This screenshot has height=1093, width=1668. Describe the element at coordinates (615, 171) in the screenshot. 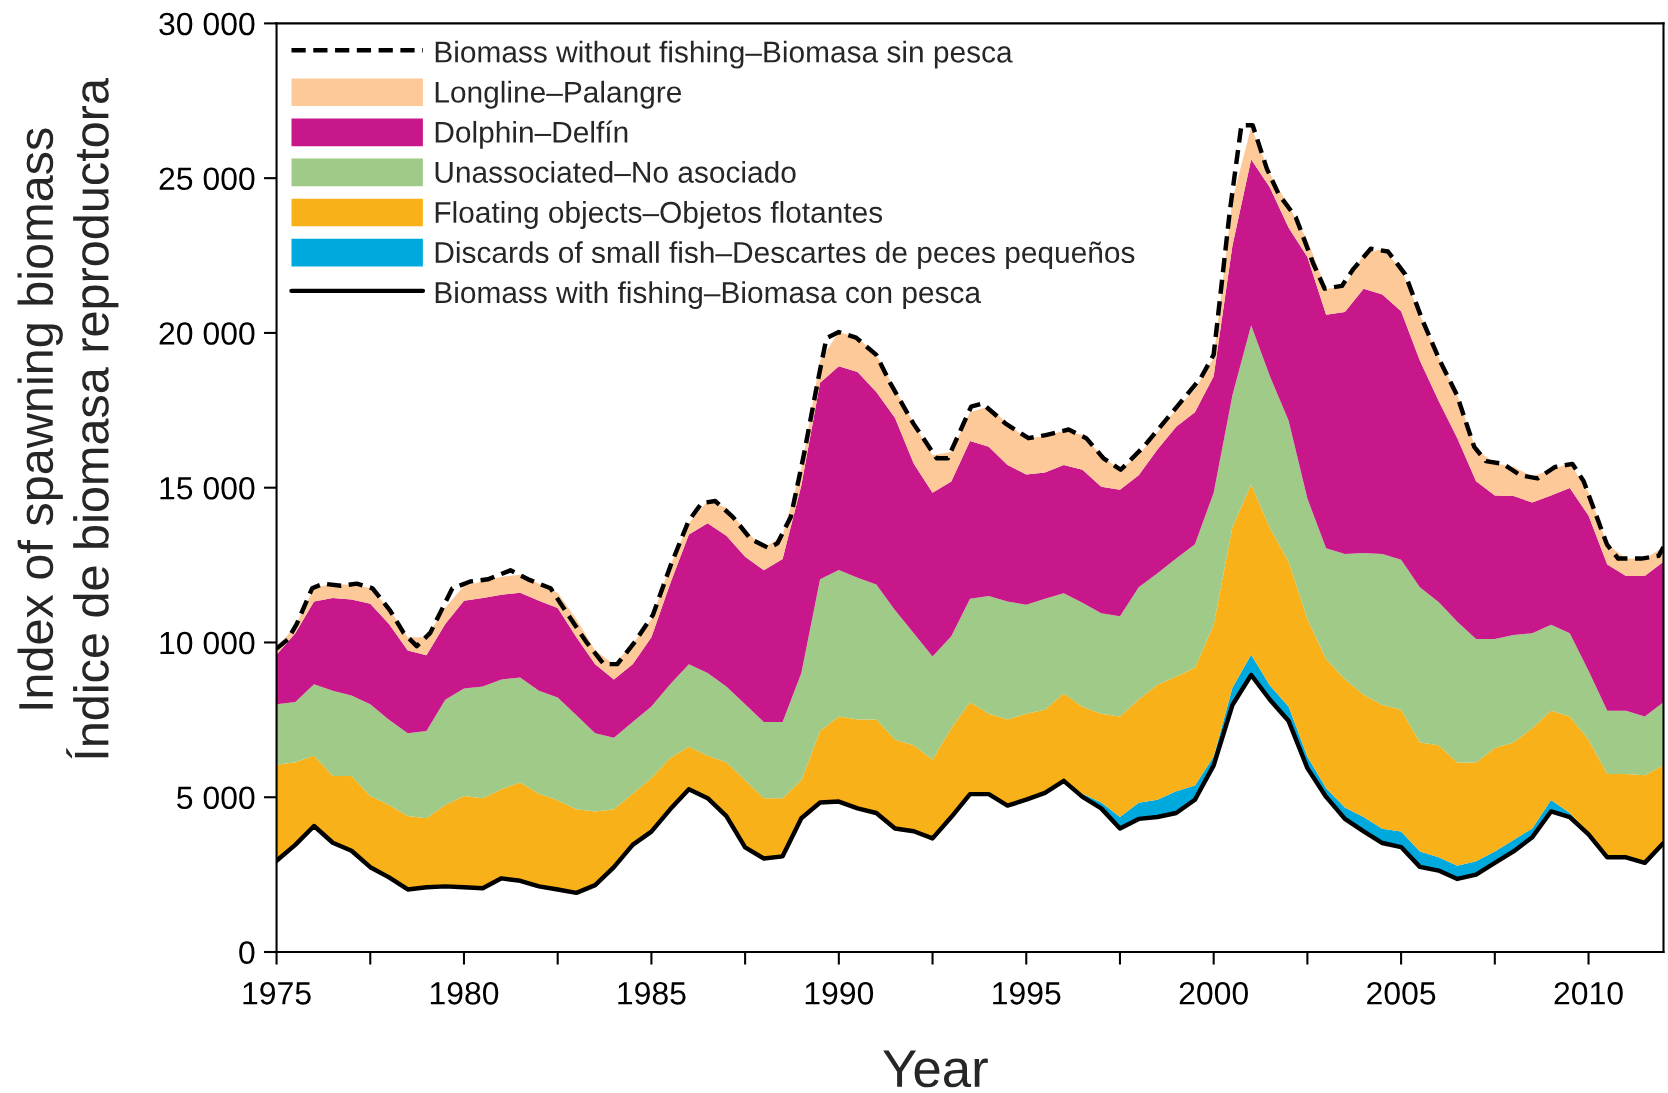

I see `legend-label: Unassociated–No asociado` at that location.